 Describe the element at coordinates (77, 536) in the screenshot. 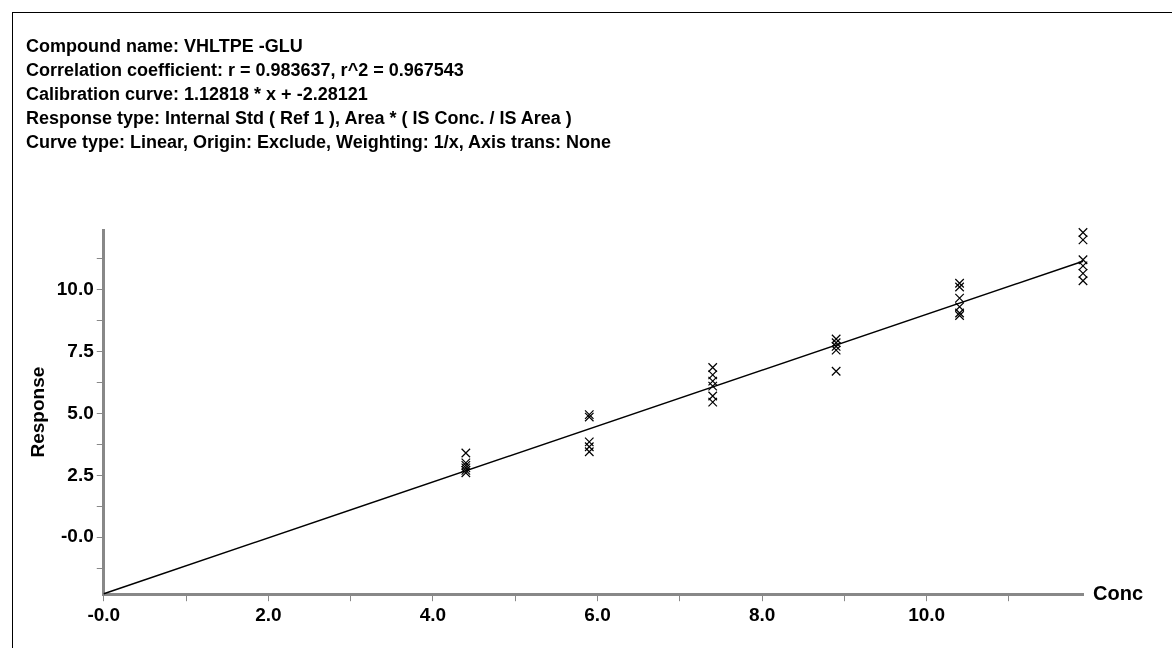

I see `y-tick-label: -0.0` at that location.